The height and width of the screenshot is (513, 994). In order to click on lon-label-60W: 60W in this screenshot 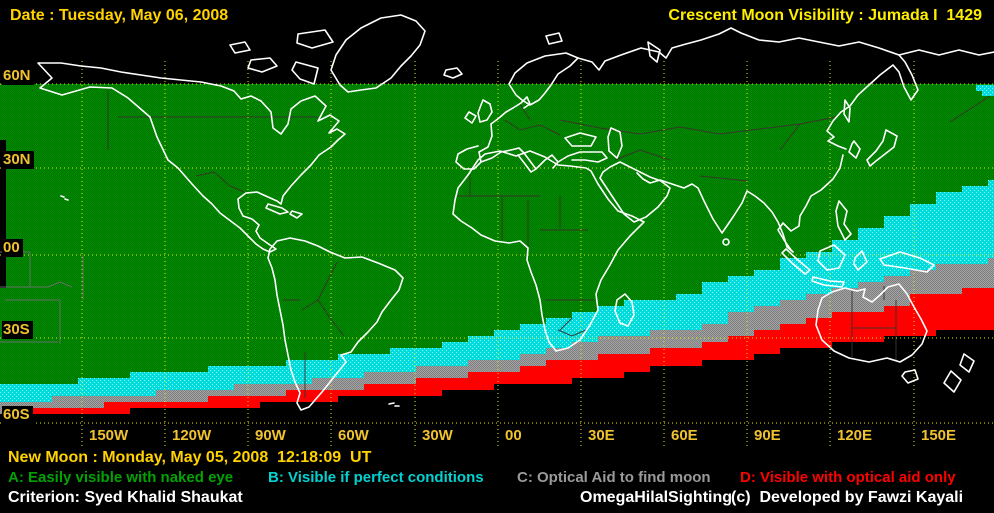, I will do `click(353, 435)`.